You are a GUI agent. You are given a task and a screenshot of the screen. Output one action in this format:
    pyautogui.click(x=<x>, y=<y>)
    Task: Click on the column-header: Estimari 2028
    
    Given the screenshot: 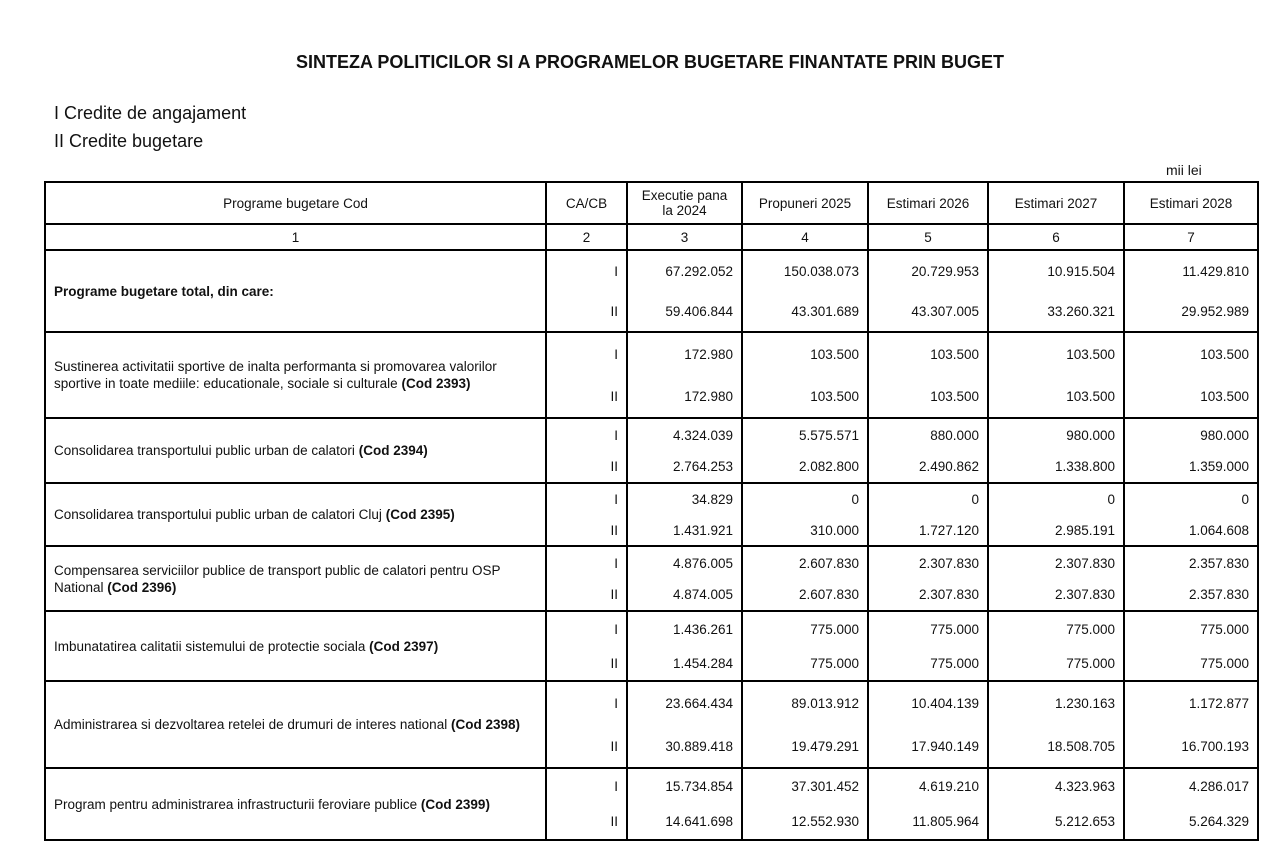 What is the action you would take?
    pyautogui.click(x=1191, y=203)
    